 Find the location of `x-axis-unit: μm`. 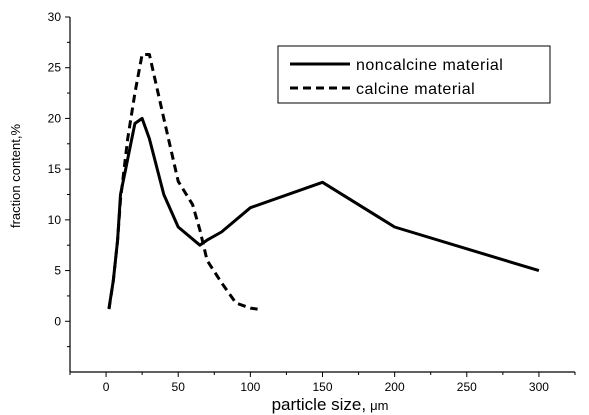

x-axis-unit: μm is located at coordinates (379, 405).